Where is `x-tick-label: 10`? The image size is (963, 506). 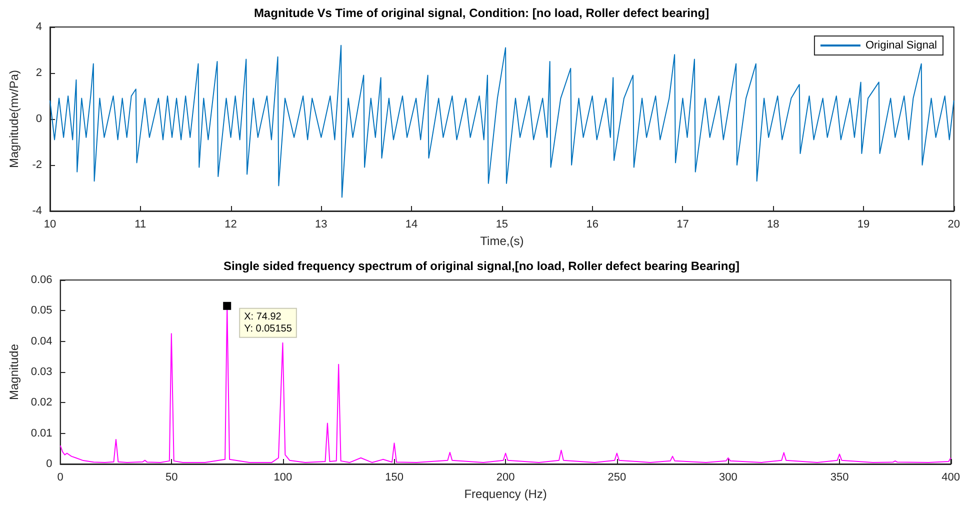
x-tick-label: 10 is located at coordinates (50, 224).